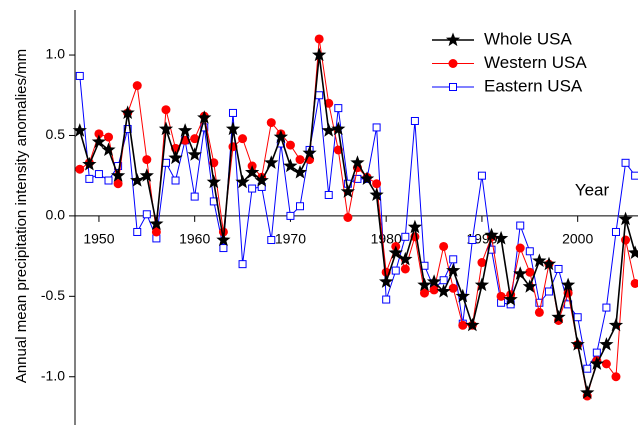 This screenshot has height=429, width=638. What do you see at coordinates (56, 54) in the screenshot?
I see `y-tick-label: 1.0` at bounding box center [56, 54].